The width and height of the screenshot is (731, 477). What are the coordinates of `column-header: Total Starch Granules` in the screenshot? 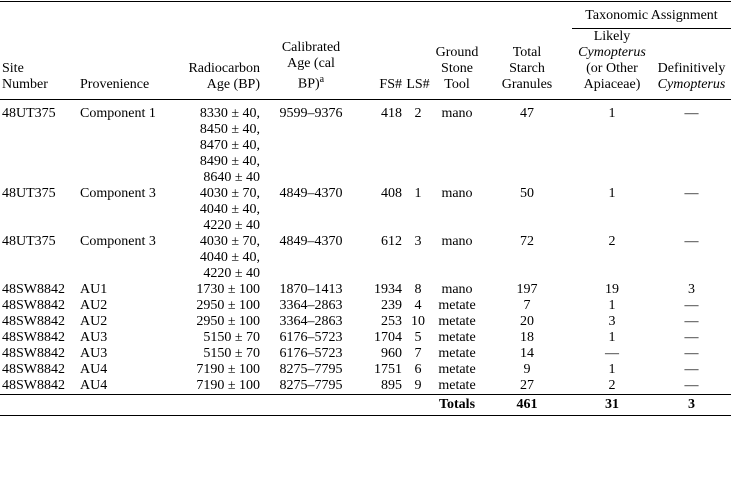 It's located at (527, 64).